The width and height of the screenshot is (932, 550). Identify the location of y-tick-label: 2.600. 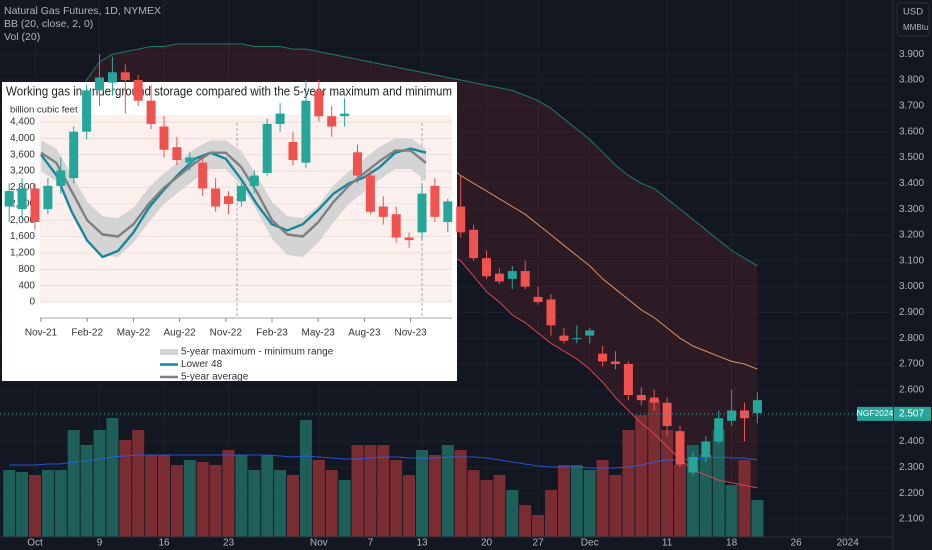
(911, 389).